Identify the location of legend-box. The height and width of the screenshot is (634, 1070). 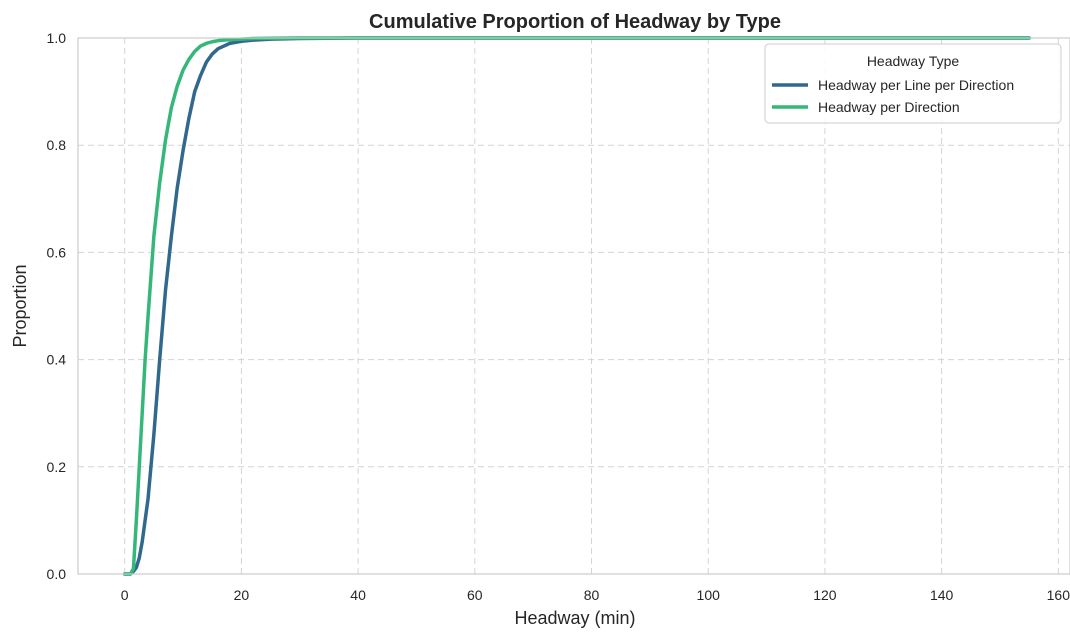
(913, 83).